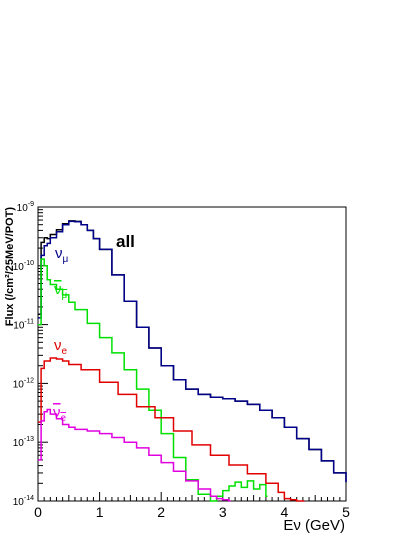 The height and width of the screenshot is (542, 415). What do you see at coordinates (314, 525) in the screenshot?
I see `x-axis-label: Eν (GeV)` at bounding box center [314, 525].